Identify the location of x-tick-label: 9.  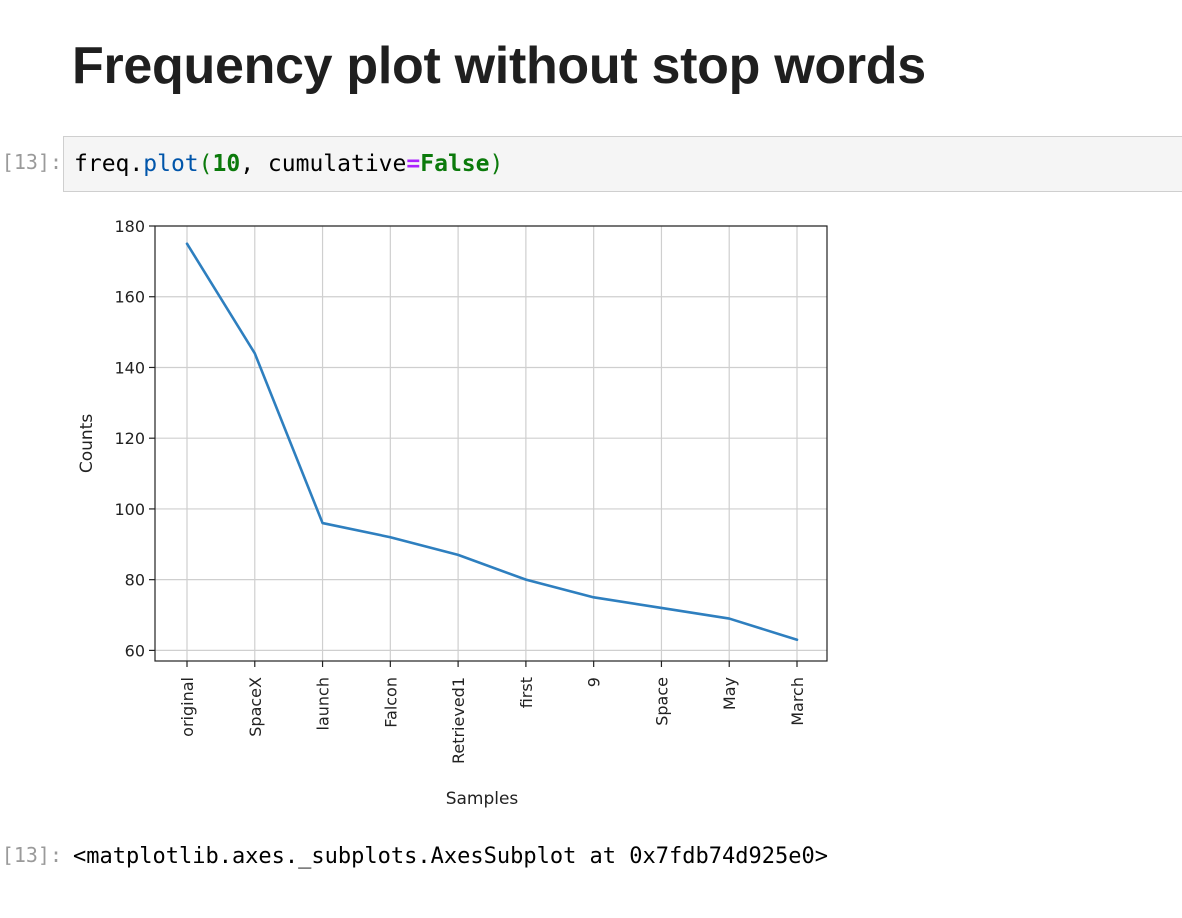
(594, 682).